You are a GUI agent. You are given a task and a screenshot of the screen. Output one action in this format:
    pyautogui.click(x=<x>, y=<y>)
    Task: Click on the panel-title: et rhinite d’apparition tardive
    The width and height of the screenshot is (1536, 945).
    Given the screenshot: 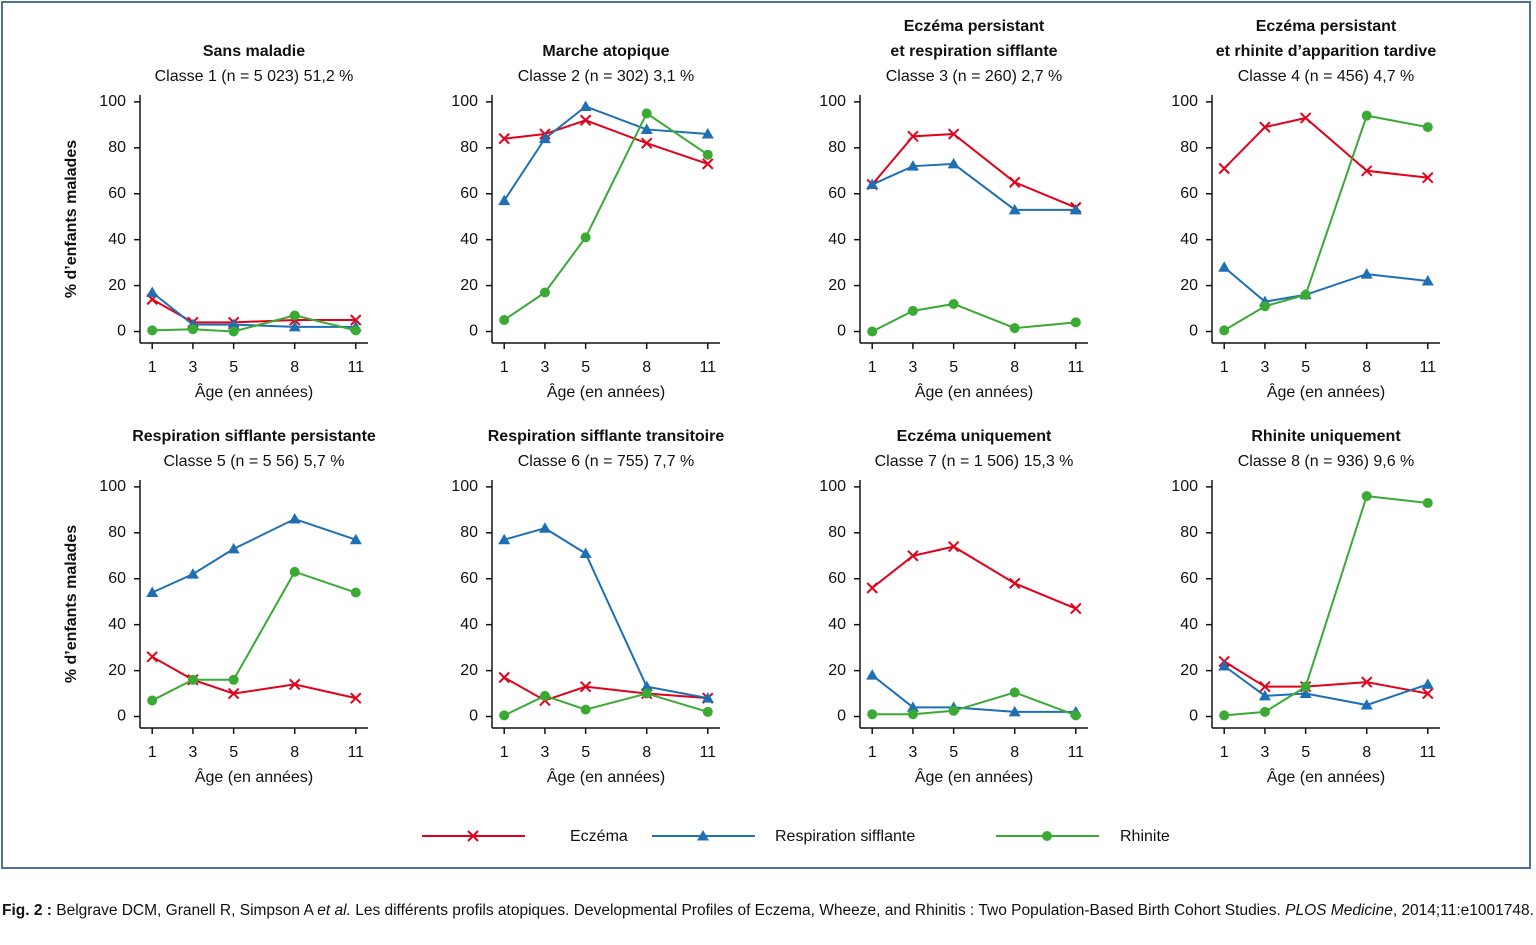 What is the action you would take?
    pyautogui.click(x=1326, y=51)
    